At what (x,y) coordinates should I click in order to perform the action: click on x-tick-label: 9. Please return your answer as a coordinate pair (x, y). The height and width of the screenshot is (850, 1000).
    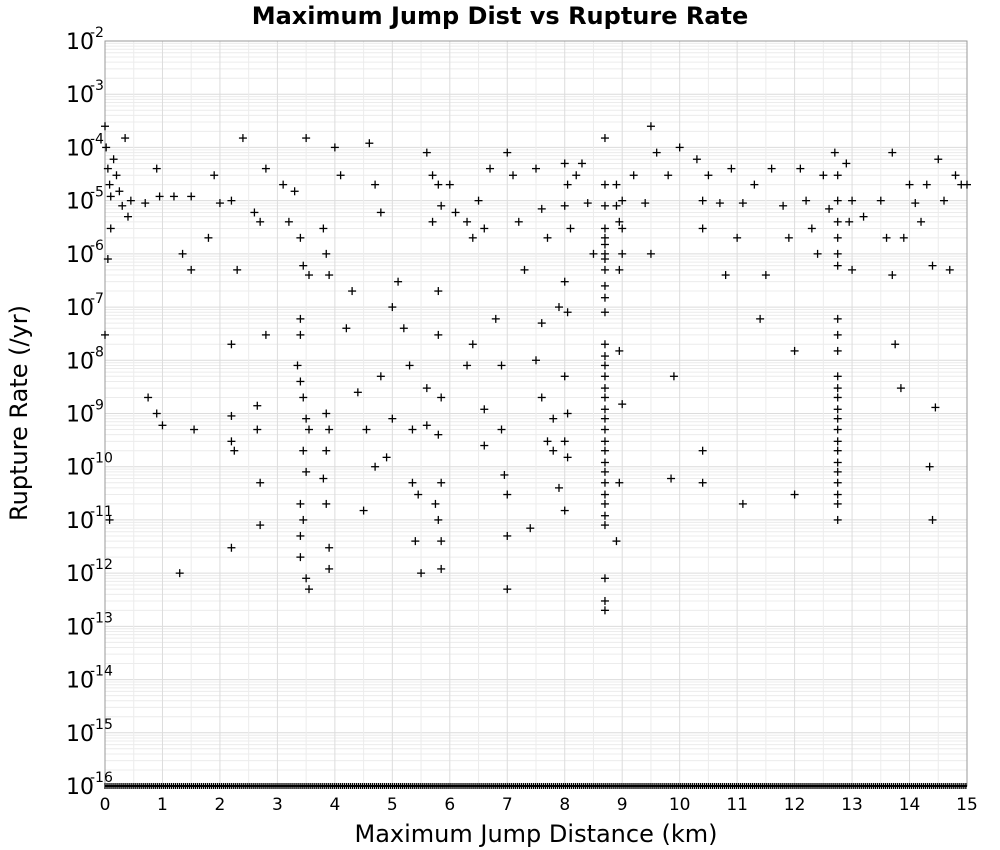
    Looking at the image, I should click on (622, 805).